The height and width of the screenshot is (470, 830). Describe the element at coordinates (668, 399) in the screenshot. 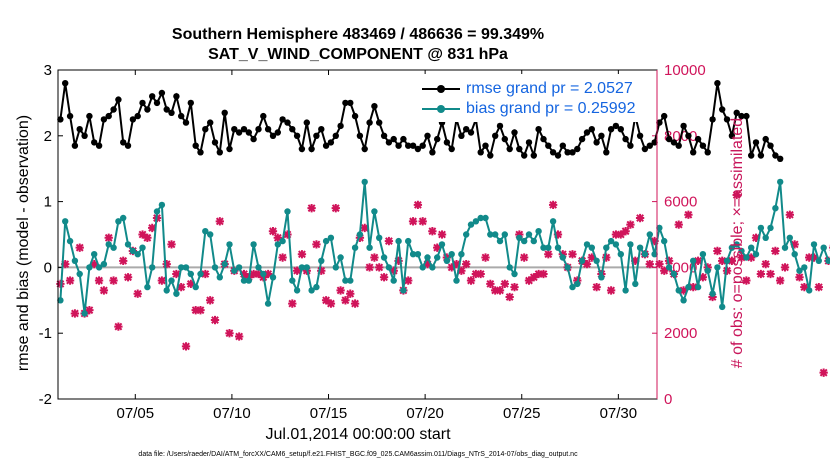

I see `y-tick-label-right: 0` at that location.